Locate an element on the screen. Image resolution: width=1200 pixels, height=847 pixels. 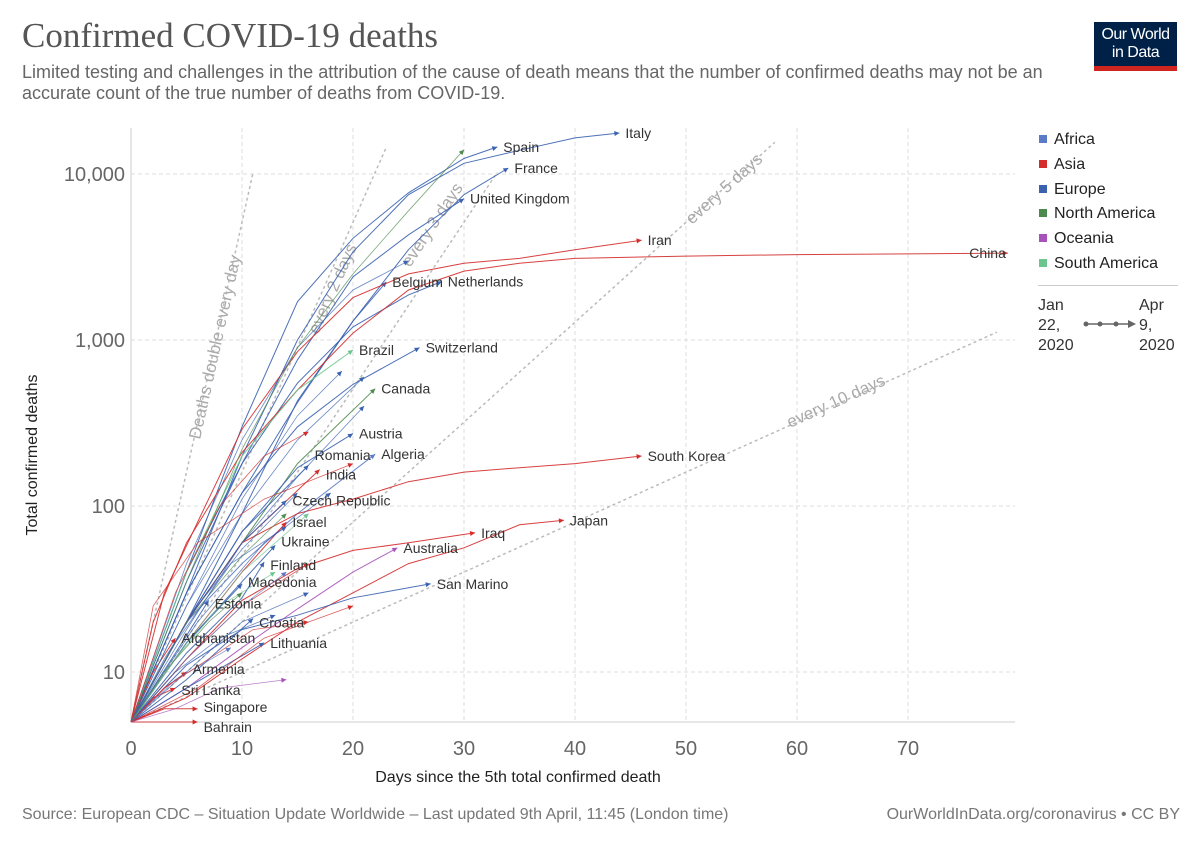
series-label: Australia is located at coordinates (430, 548).